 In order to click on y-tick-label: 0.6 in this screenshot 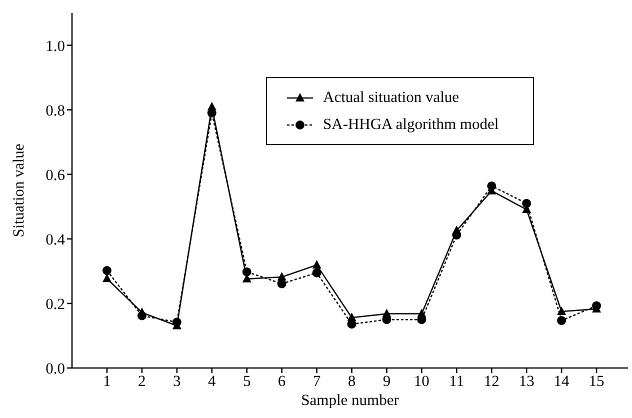, I will do `click(56, 175)`.